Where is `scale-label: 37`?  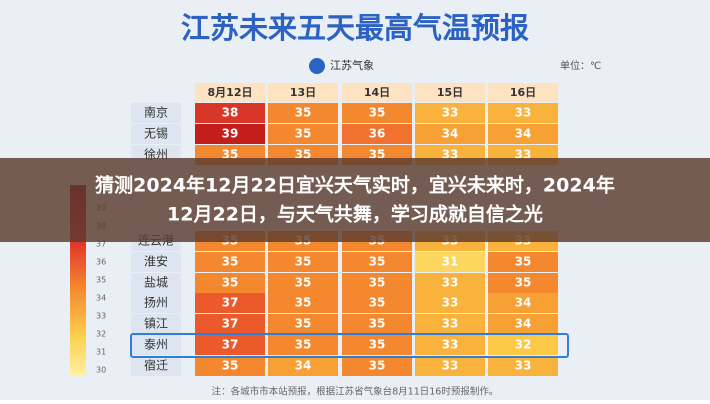
scale-label: 37 is located at coordinates (101, 244).